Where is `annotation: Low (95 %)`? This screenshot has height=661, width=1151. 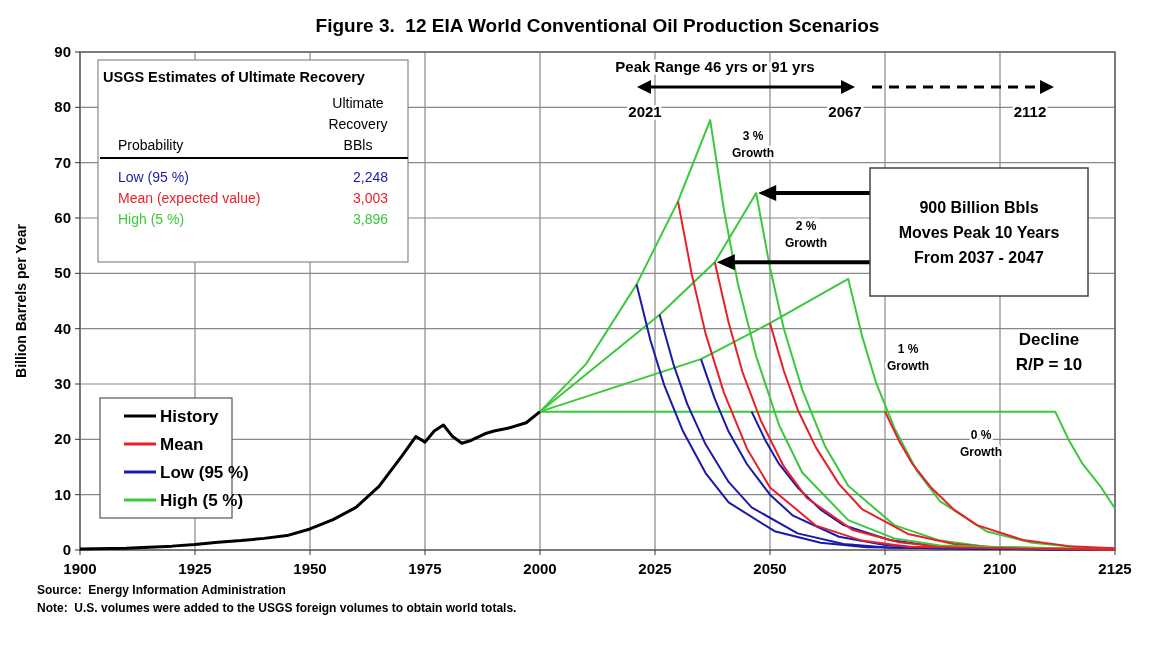 annotation: Low (95 %) is located at coordinates (153, 177).